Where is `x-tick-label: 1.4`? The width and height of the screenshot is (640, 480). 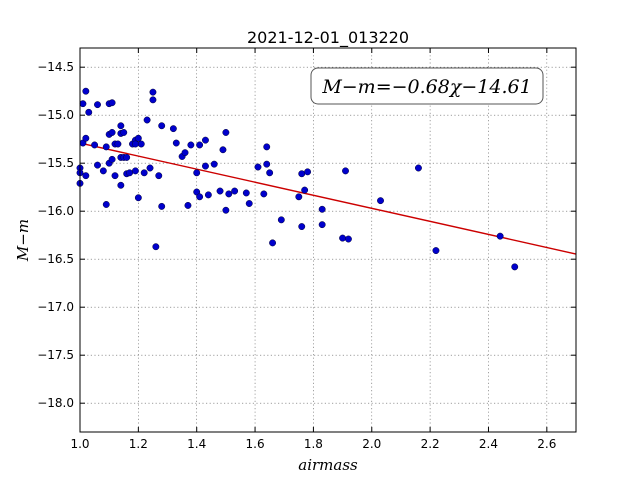
x-tick-label: 1.4 is located at coordinates (196, 444).